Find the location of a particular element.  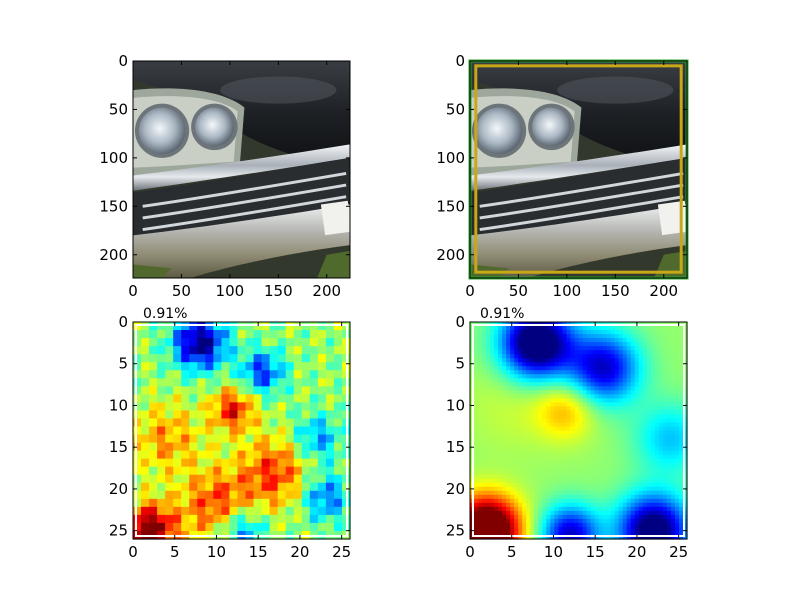

y-tick-label: 20 is located at coordinates (118, 489).